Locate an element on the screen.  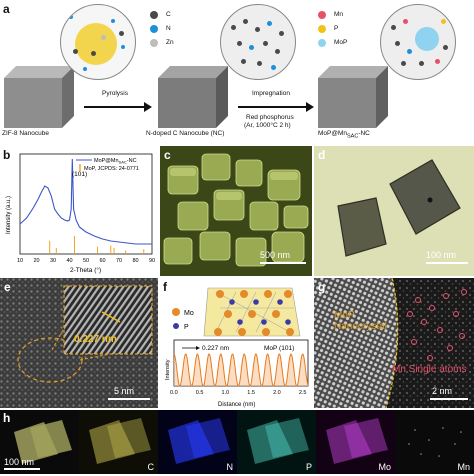
legend-zn-dot is located at coordinates (154, 43).